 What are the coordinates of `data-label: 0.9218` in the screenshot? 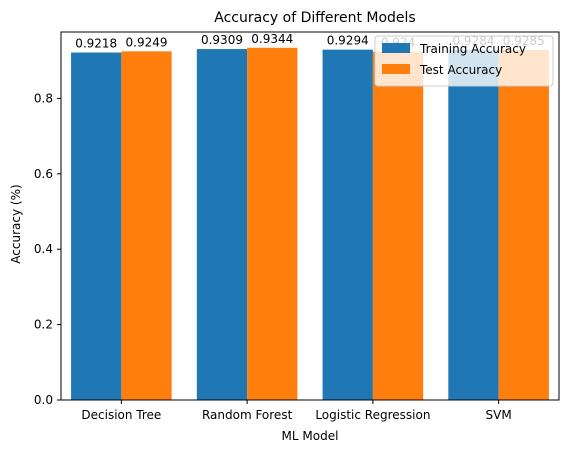 It's located at (96, 44).